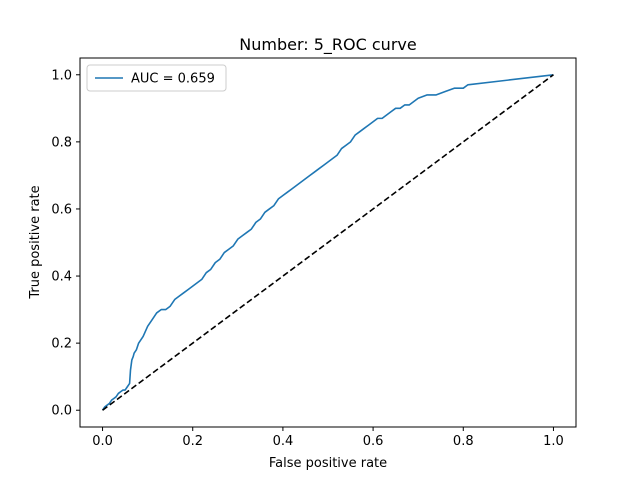 The width and height of the screenshot is (640, 485). What do you see at coordinates (173, 79) in the screenshot?
I see `legend-label: AUC = 0.659` at bounding box center [173, 79].